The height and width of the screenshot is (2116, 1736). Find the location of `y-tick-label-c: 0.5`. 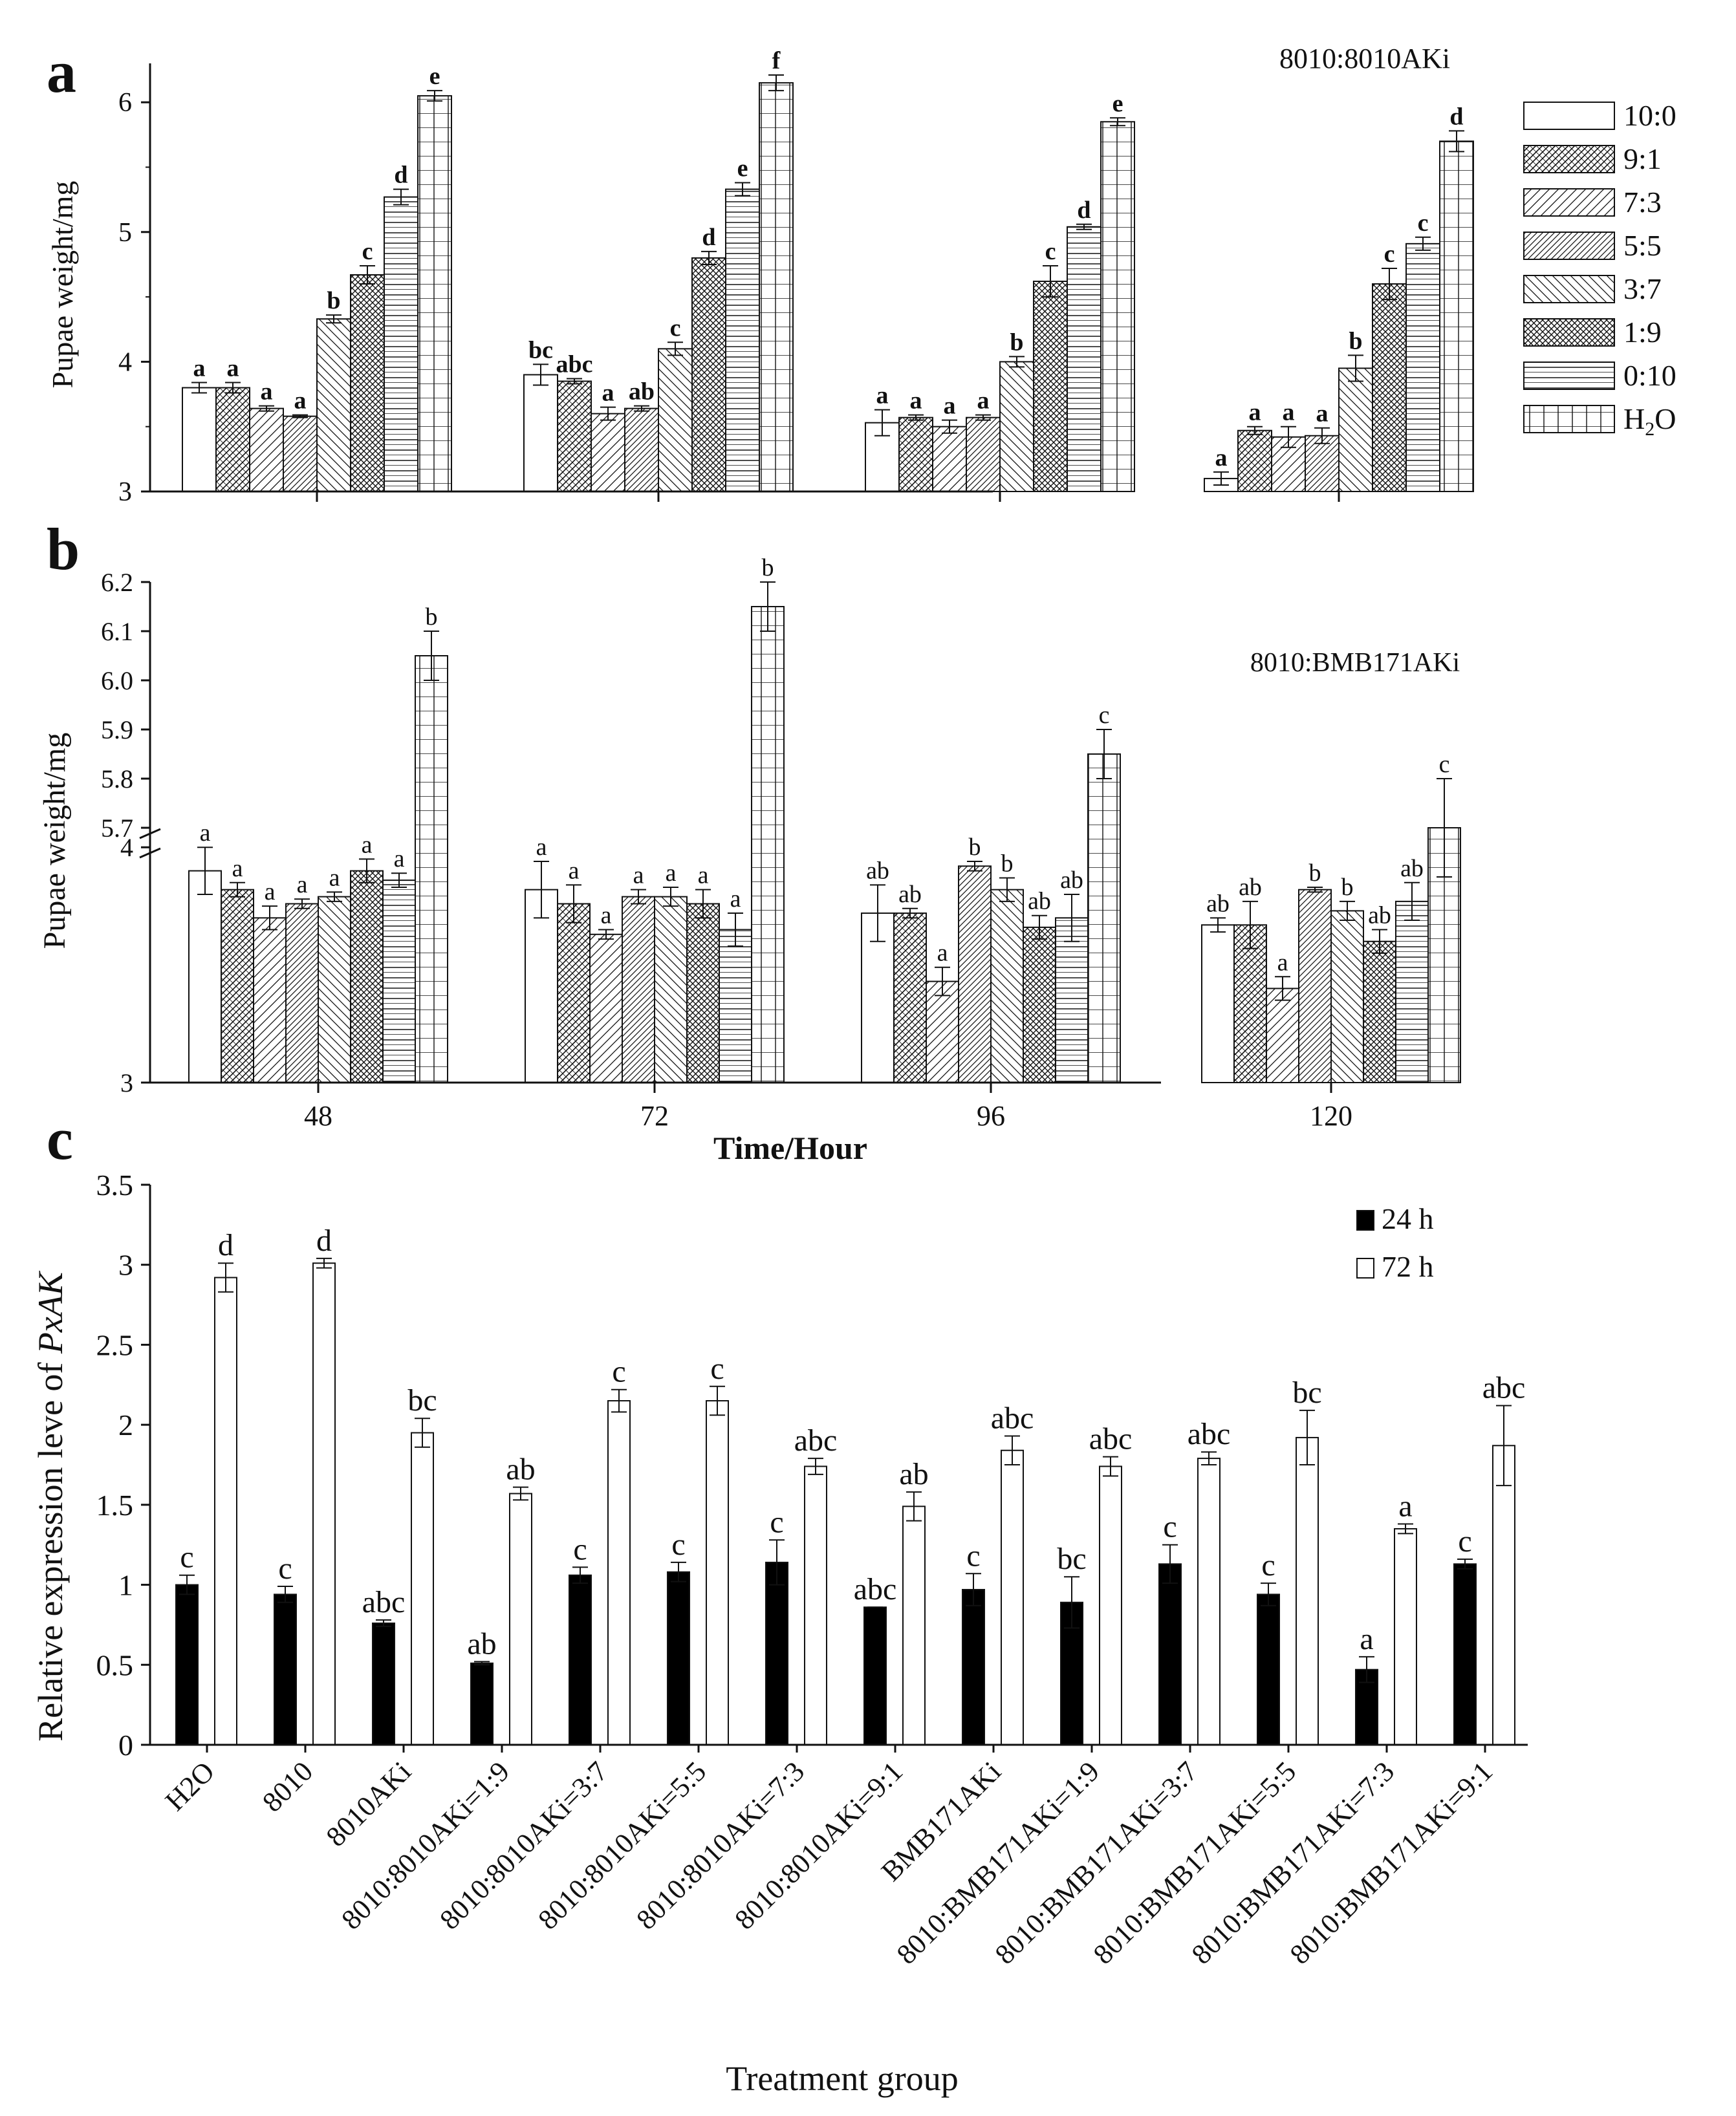

y-tick-label-c: 0.5 is located at coordinates (115, 1665).